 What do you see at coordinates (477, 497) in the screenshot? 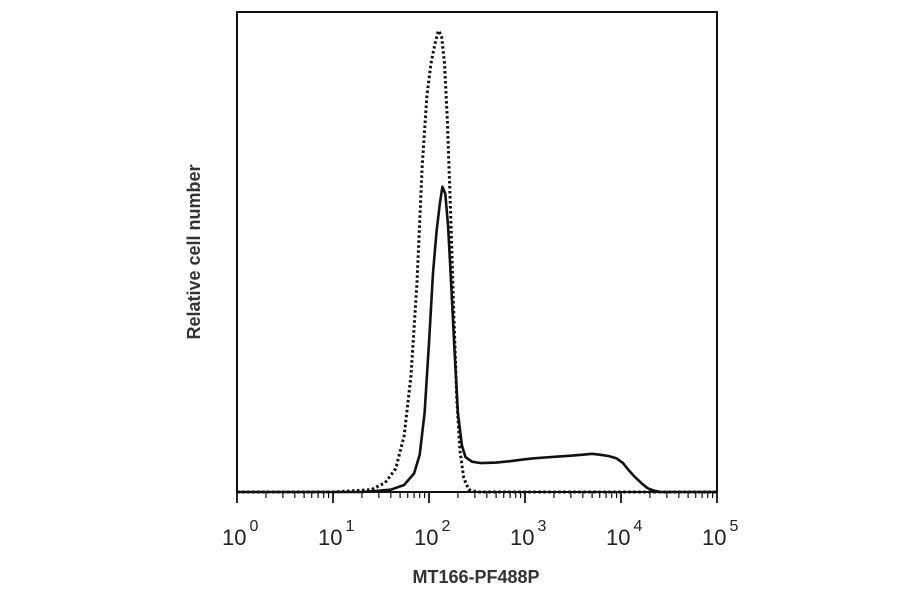
I see `x-major-ticks` at bounding box center [477, 497].